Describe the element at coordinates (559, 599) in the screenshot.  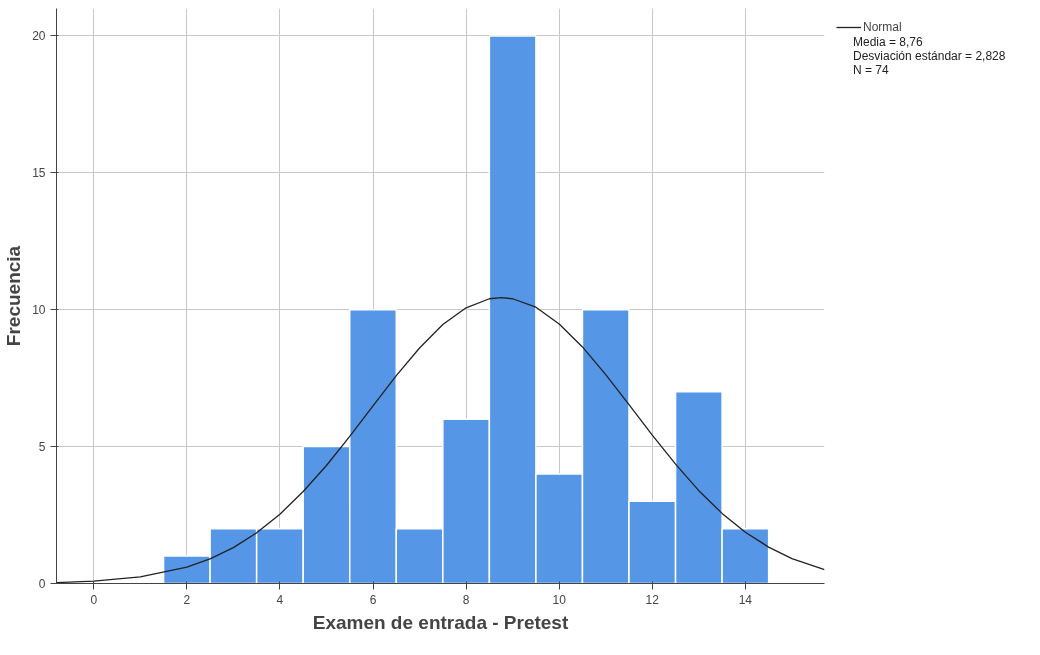
I see `x-tick-label: 10` at that location.